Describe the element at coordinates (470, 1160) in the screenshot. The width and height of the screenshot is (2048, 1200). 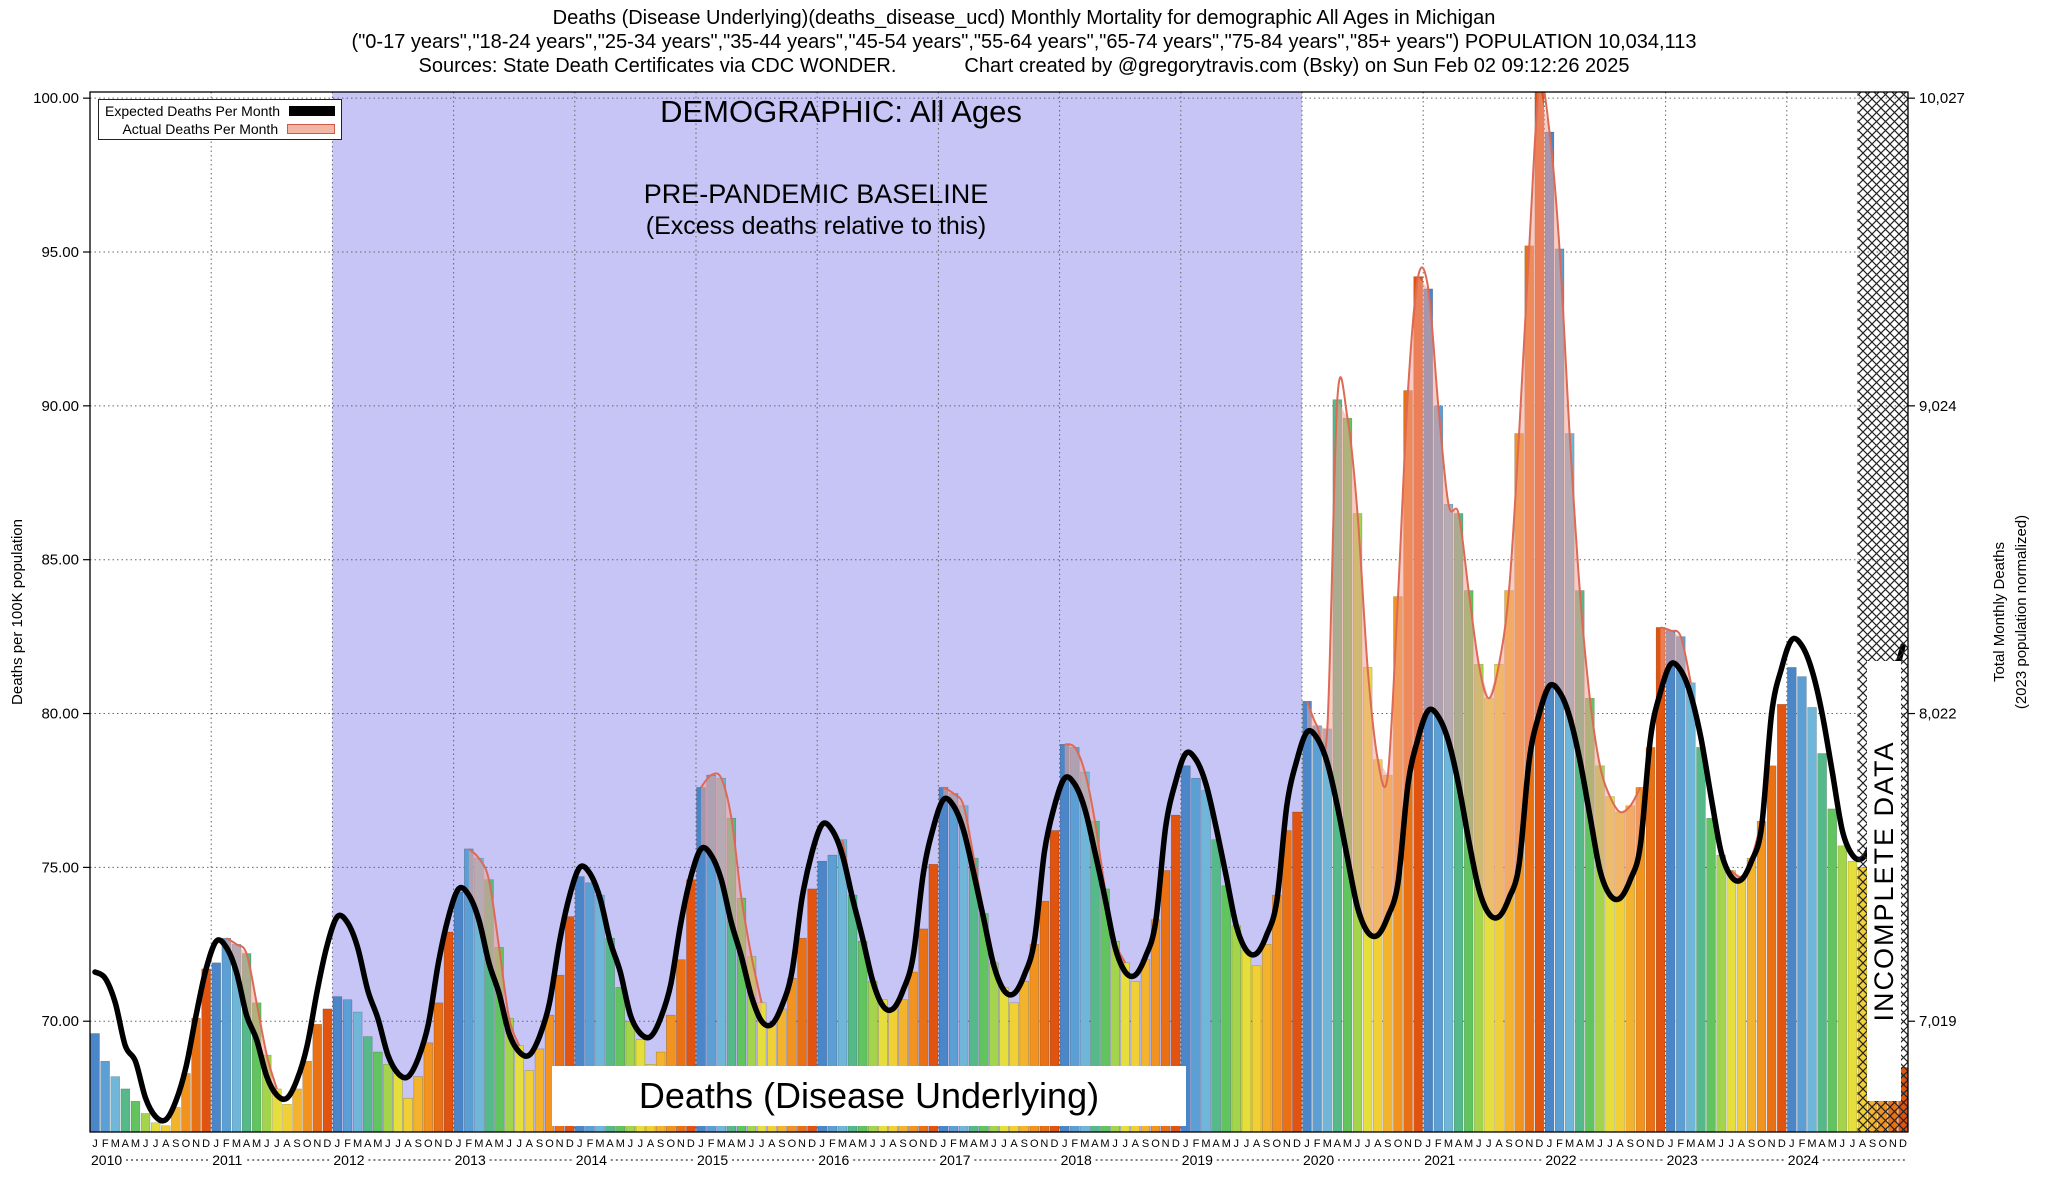
I see `svg-text: 2013` at that location.